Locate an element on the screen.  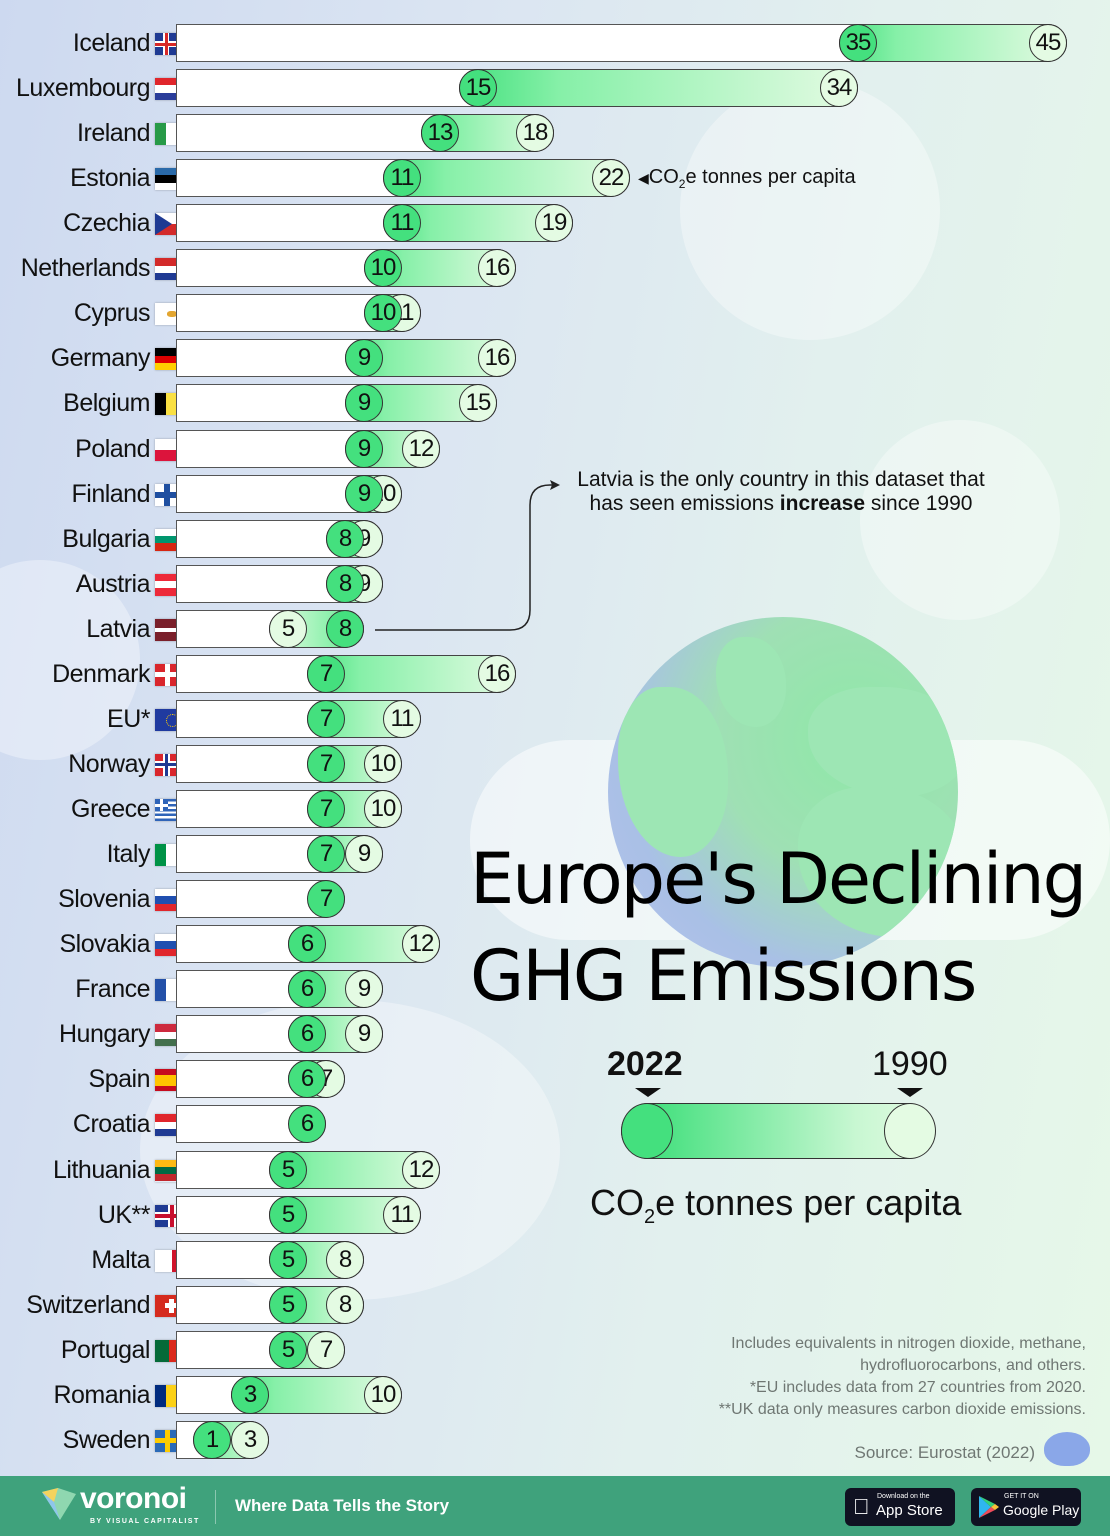
google-play-icon is located at coordinates (989, 1507).